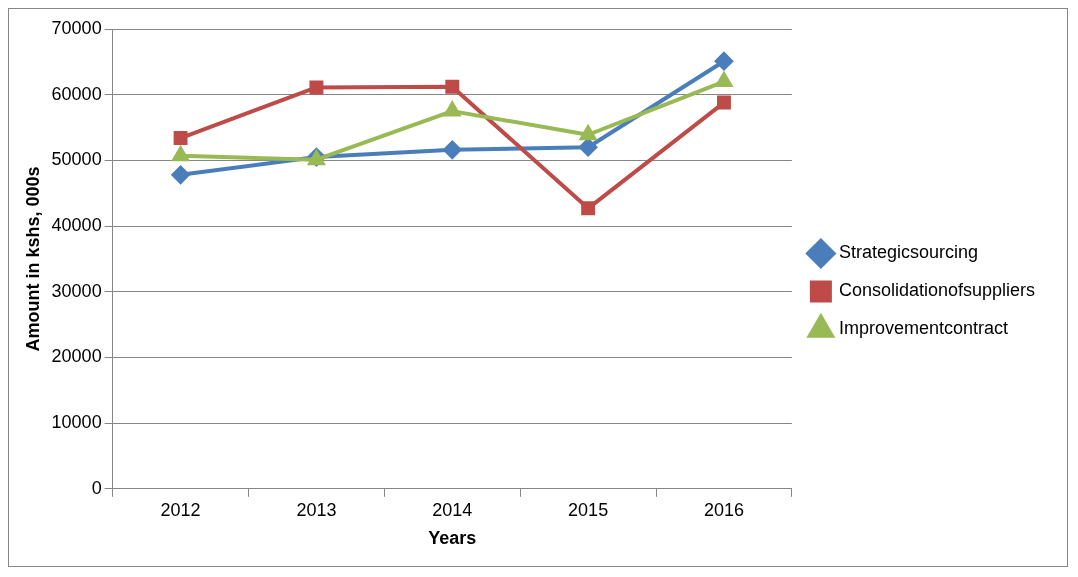  I want to click on y-tick-label: 40000, so click(76, 225).